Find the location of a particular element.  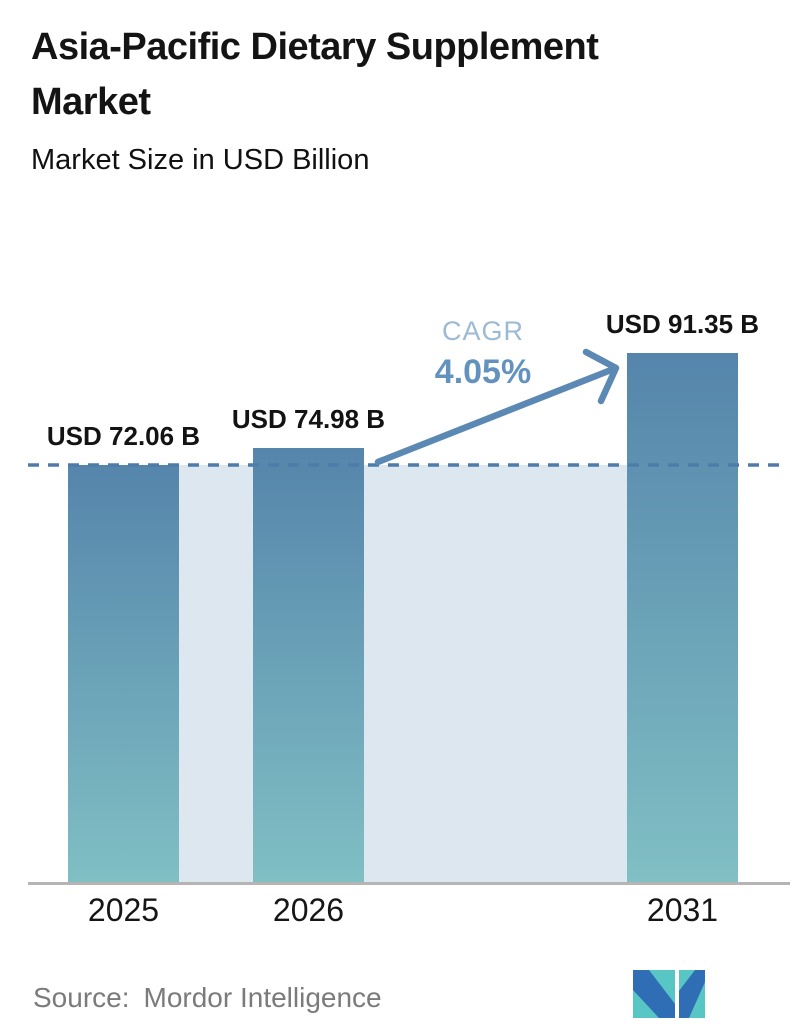

chart-subtitle: Market Size in USD Billion is located at coordinates (200, 160).